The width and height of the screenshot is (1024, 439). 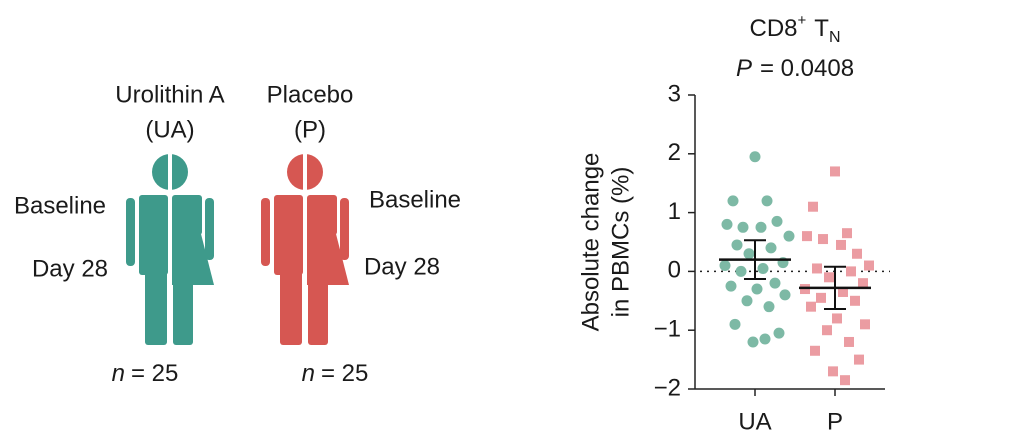 What do you see at coordinates (835, 421) in the screenshot?
I see `x-tick-label: P` at bounding box center [835, 421].